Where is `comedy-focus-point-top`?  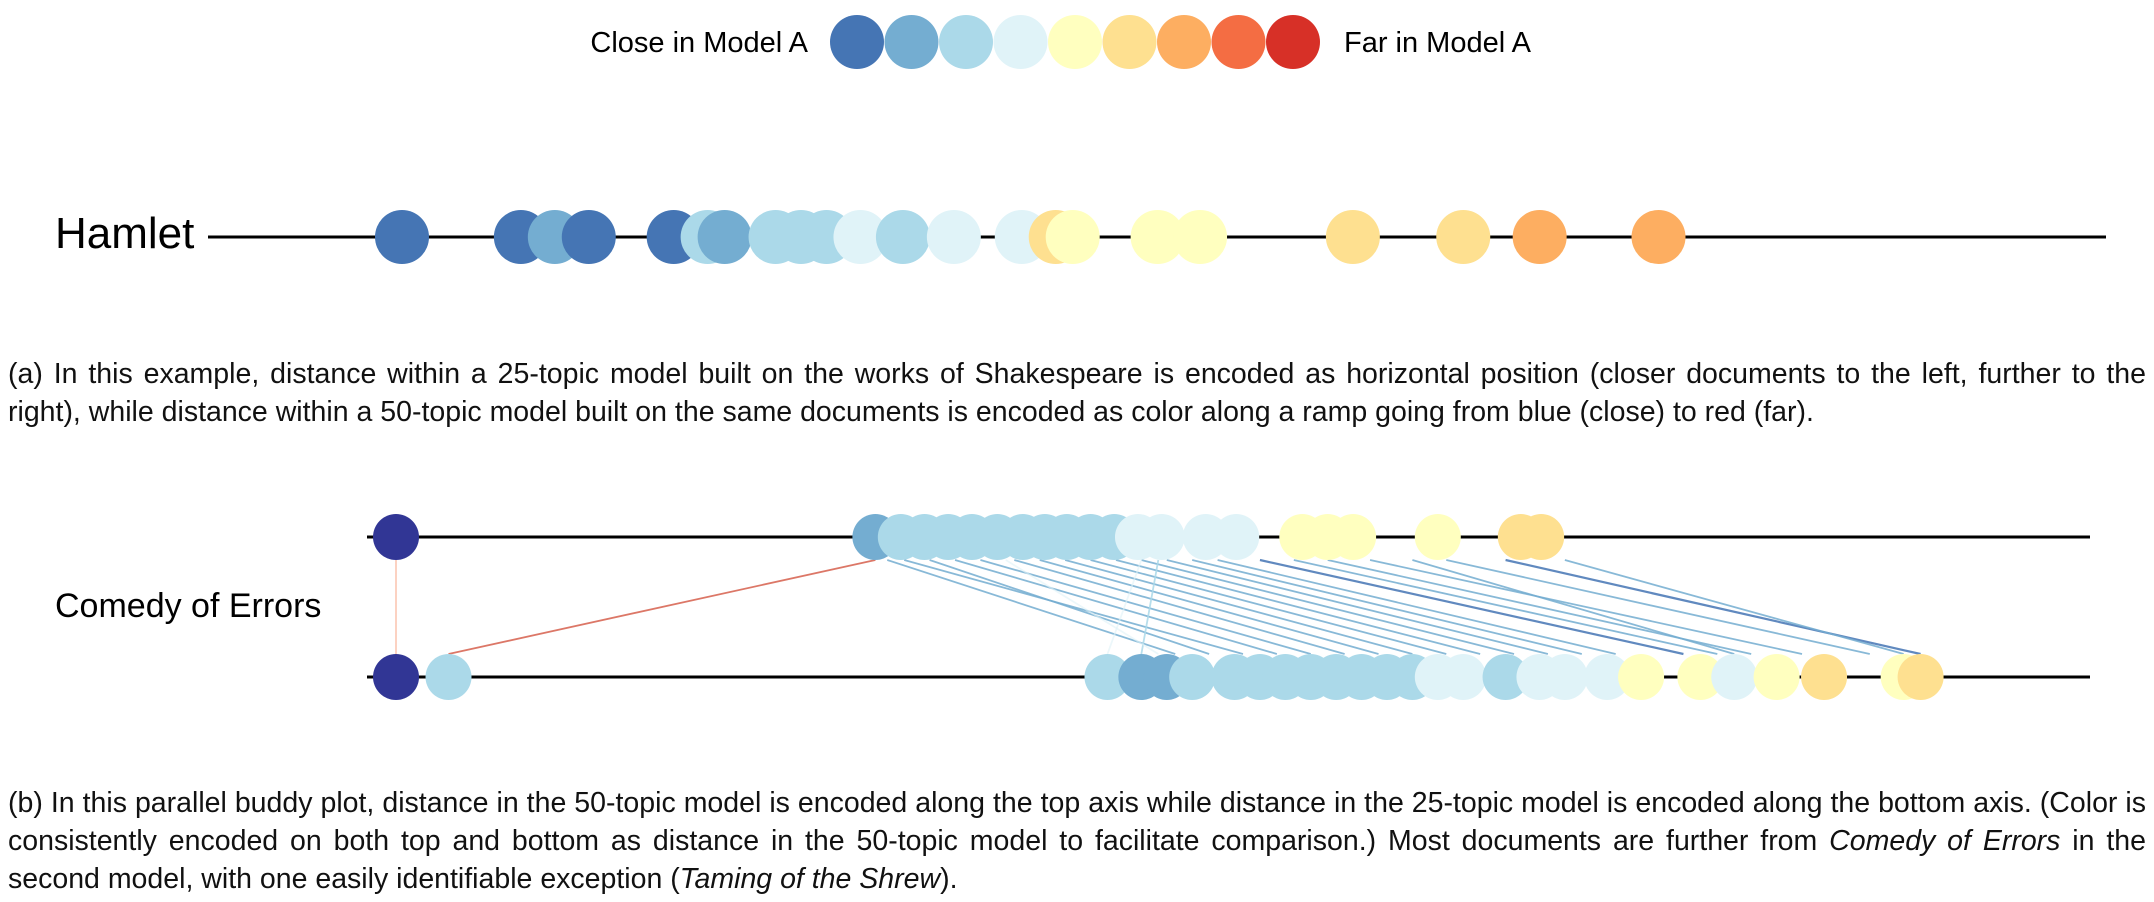 comedy-focus-point-top is located at coordinates (396, 537).